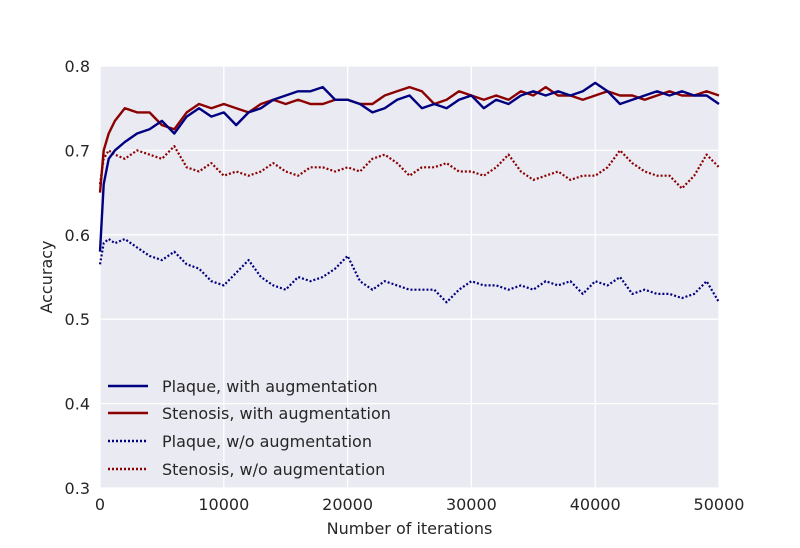  I want to click on x-axis: 0 10000 20000 30000 40000 50000, so click(420, 504).